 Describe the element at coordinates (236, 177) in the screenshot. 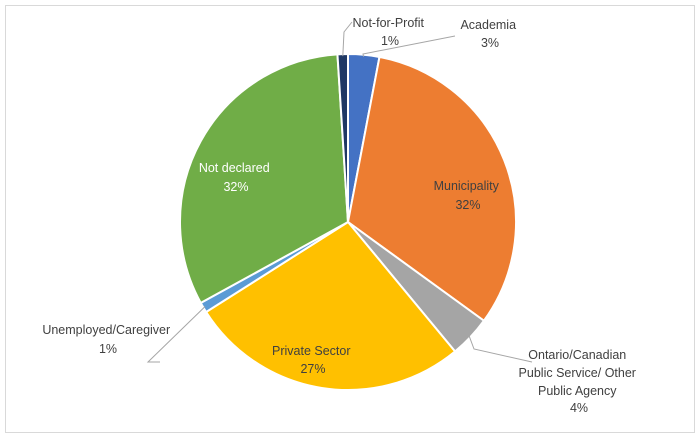

I see `label-not-declared: Not declared 32%` at that location.